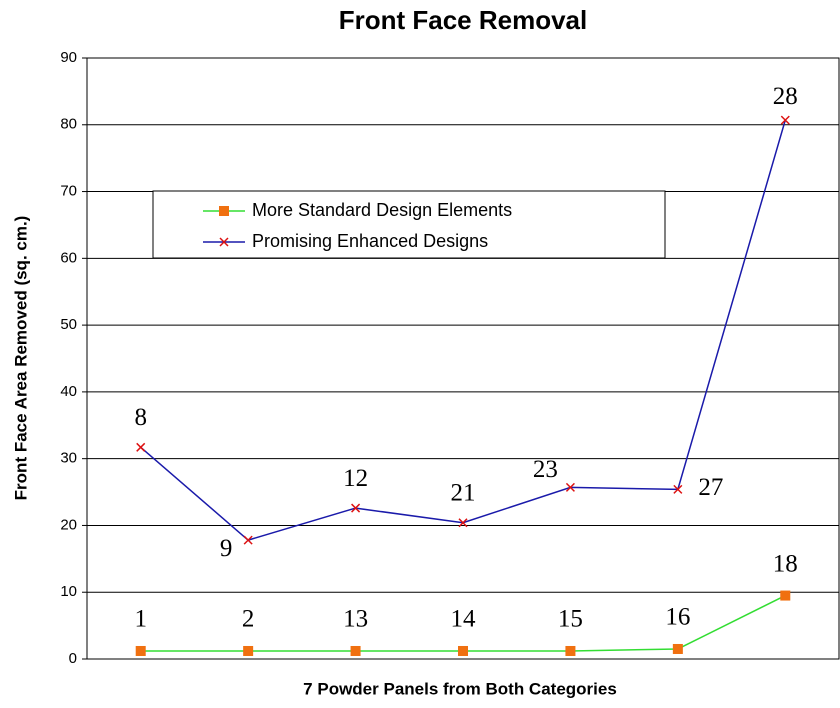 This screenshot has width=840, height=708. I want to click on y-tick-label: 50, so click(68, 324).